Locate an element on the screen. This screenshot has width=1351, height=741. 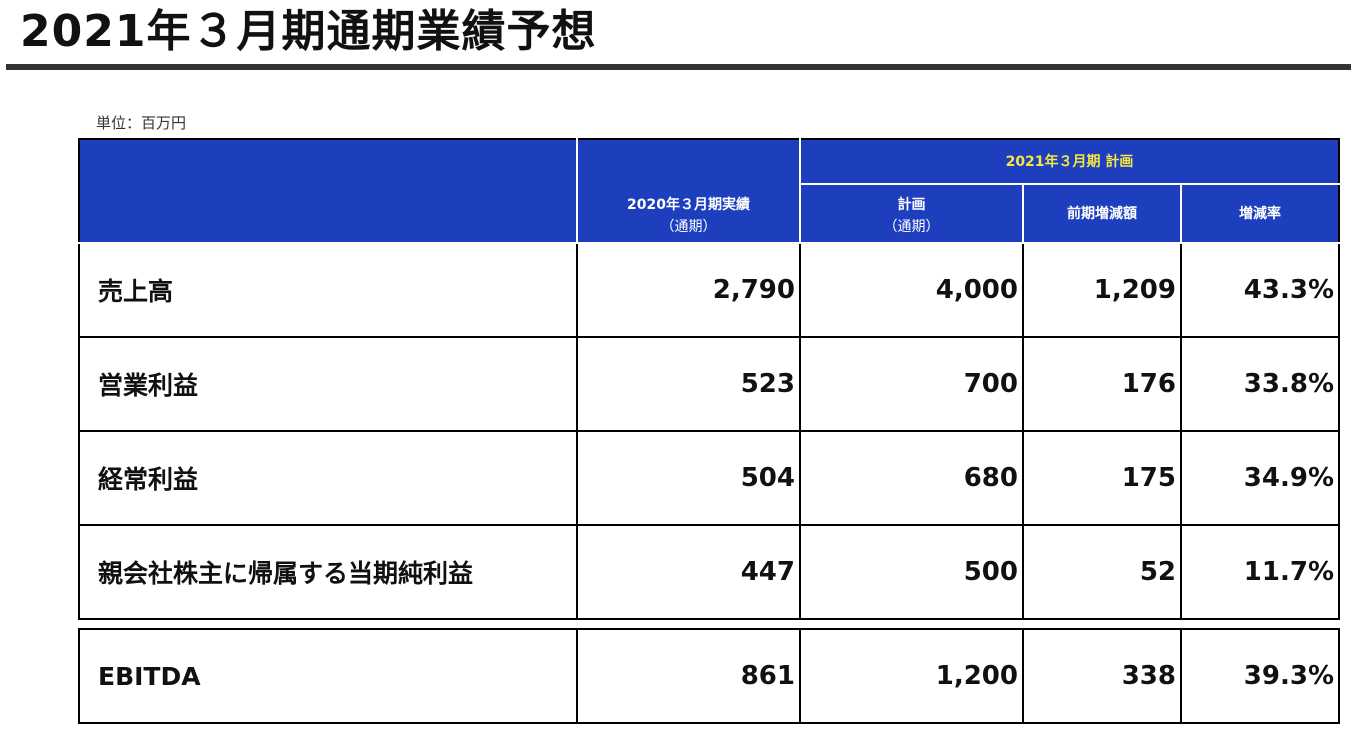
cell-rate: 39.3% is located at coordinates (1260, 676).